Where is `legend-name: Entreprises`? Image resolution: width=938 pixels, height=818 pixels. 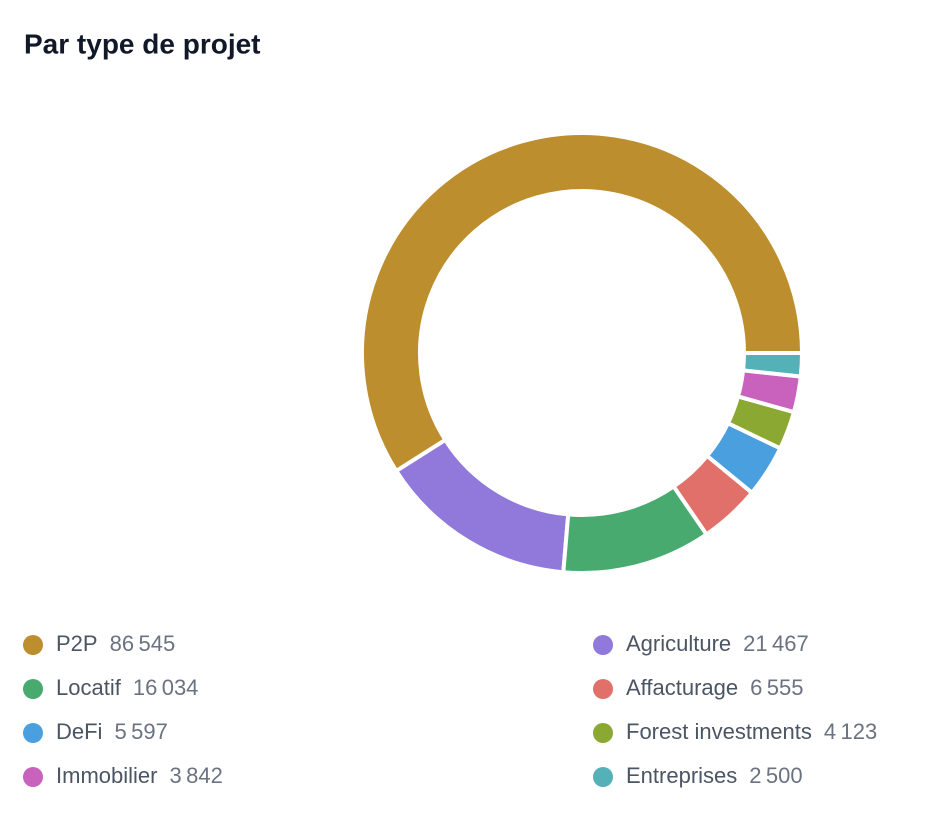 legend-name: Entreprises is located at coordinates (681, 775).